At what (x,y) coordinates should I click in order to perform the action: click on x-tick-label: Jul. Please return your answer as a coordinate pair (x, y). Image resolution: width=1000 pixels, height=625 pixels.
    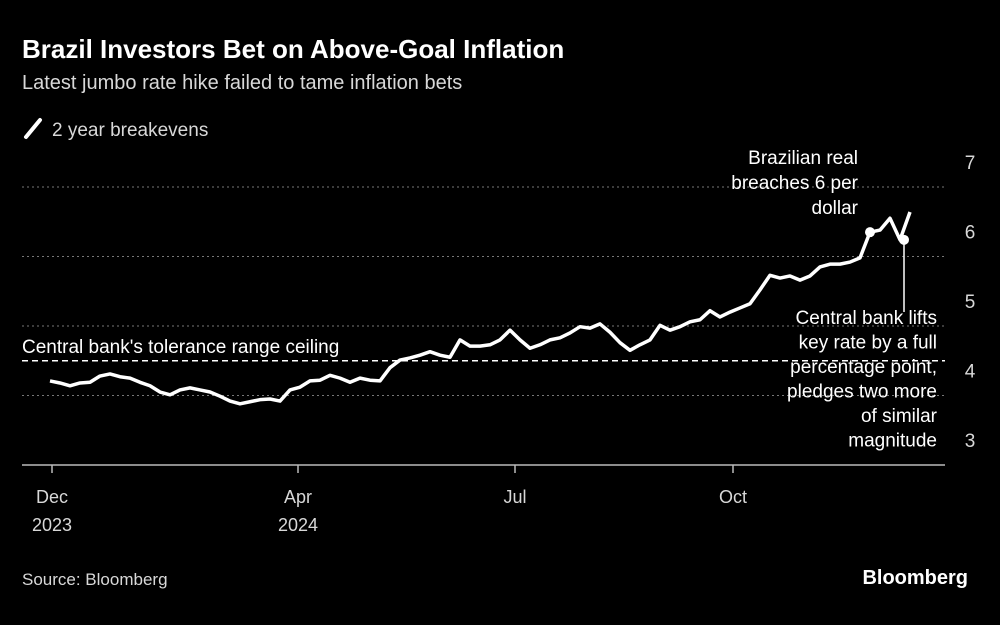
    Looking at the image, I should click on (514, 497).